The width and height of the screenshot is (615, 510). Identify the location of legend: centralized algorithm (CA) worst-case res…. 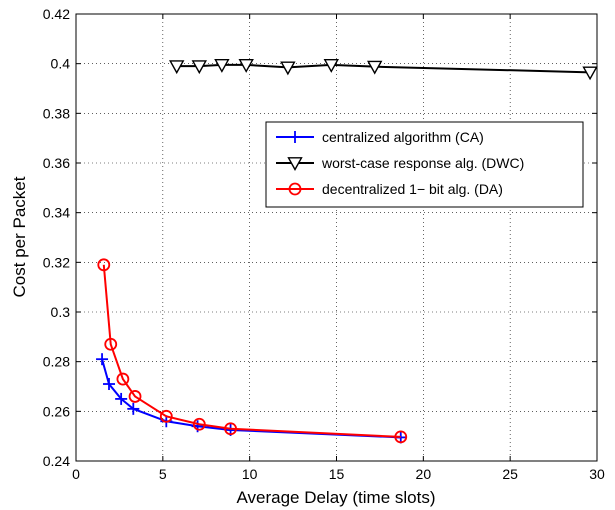
(424, 164).